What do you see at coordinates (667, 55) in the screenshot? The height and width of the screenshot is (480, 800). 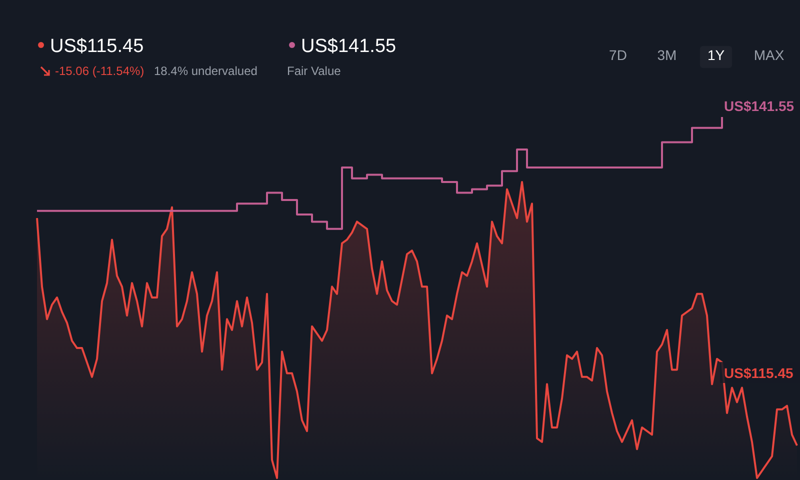 I see `text: 3M` at bounding box center [667, 55].